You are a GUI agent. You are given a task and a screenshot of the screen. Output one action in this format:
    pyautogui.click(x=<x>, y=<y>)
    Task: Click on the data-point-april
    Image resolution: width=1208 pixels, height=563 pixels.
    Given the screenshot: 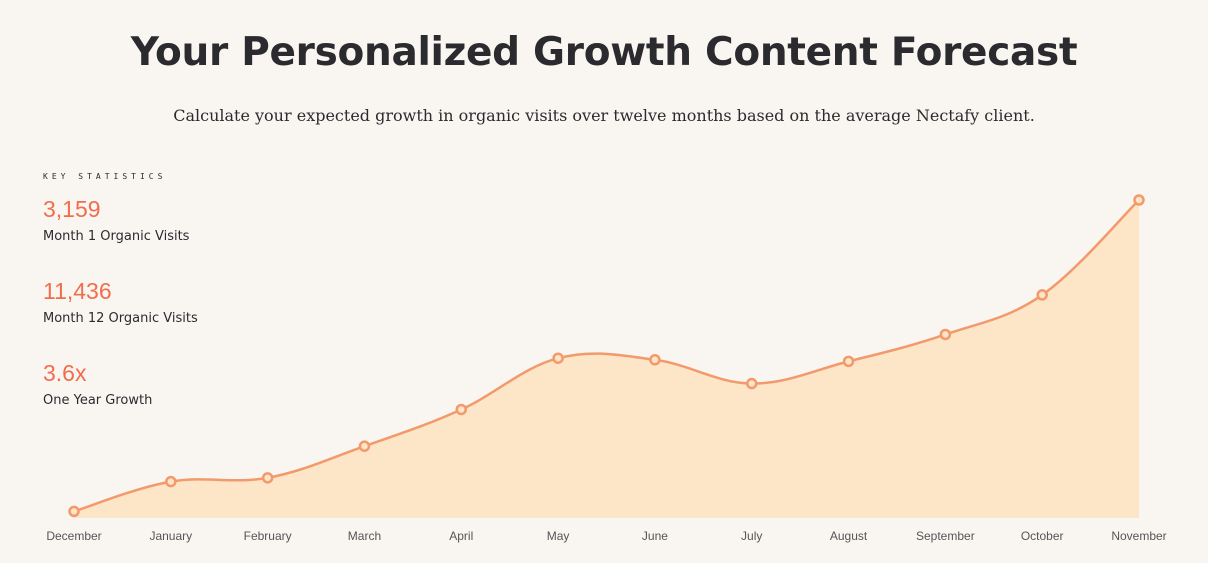 What is the action you would take?
    pyautogui.click(x=461, y=409)
    